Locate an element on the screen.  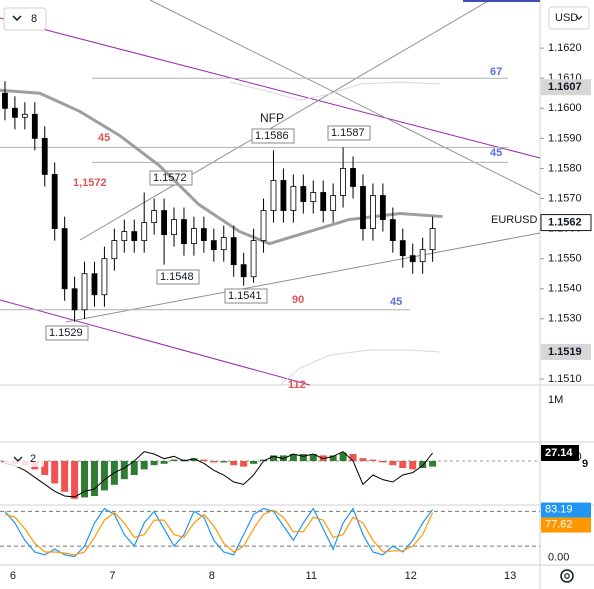
currency-select is located at coordinates (569, 18).